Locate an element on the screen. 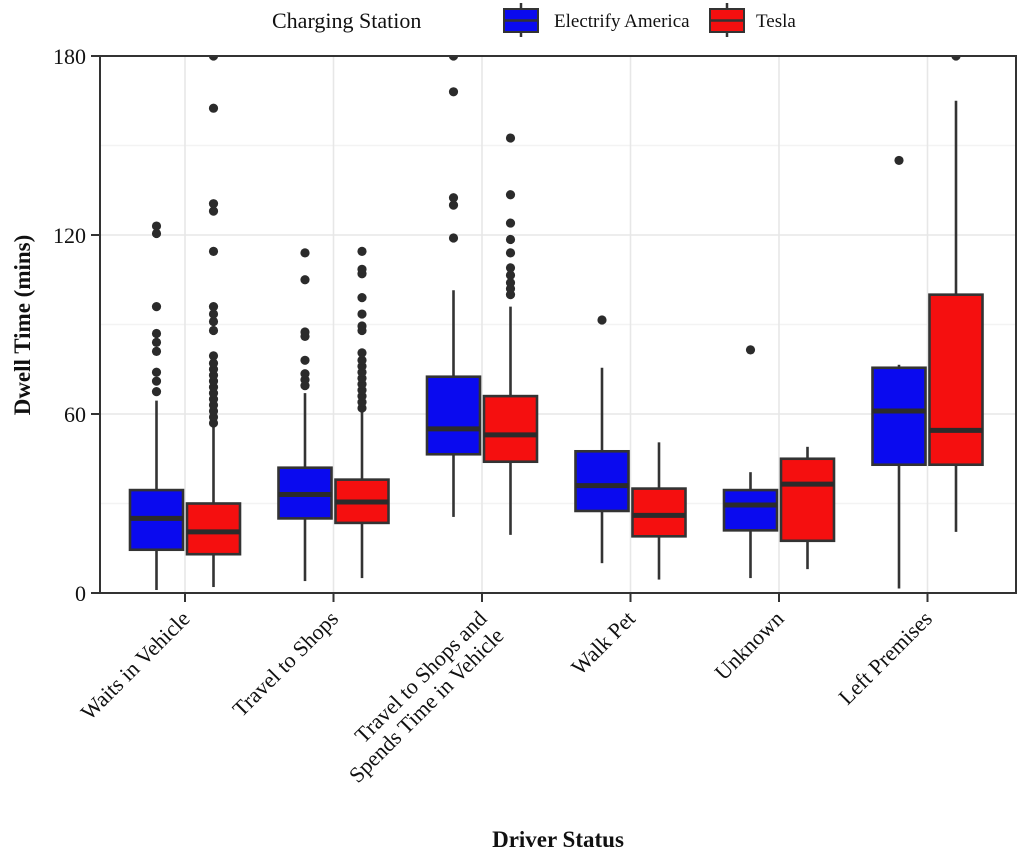 The height and width of the screenshot is (868, 1024). y-tick-label-0: 0 is located at coordinates (80, 593).